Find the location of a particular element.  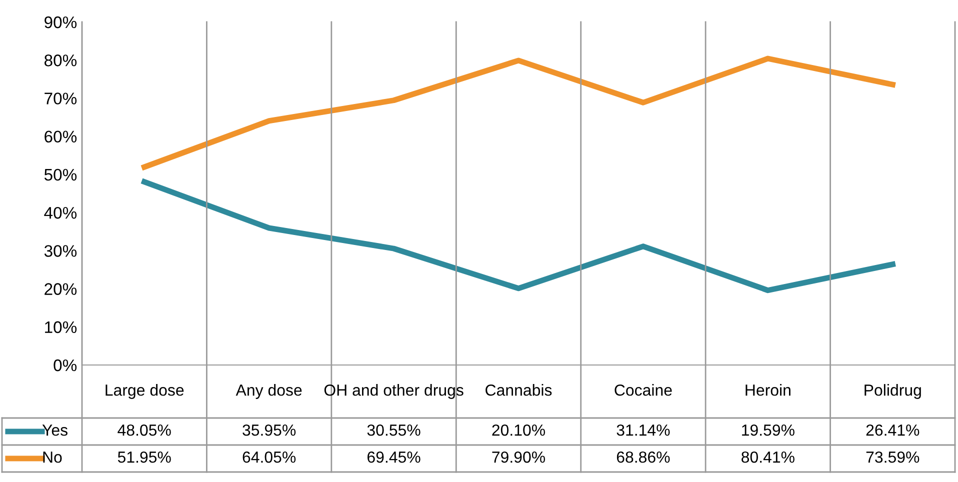

x-tick-label: Cannabis is located at coordinates (519, 390).